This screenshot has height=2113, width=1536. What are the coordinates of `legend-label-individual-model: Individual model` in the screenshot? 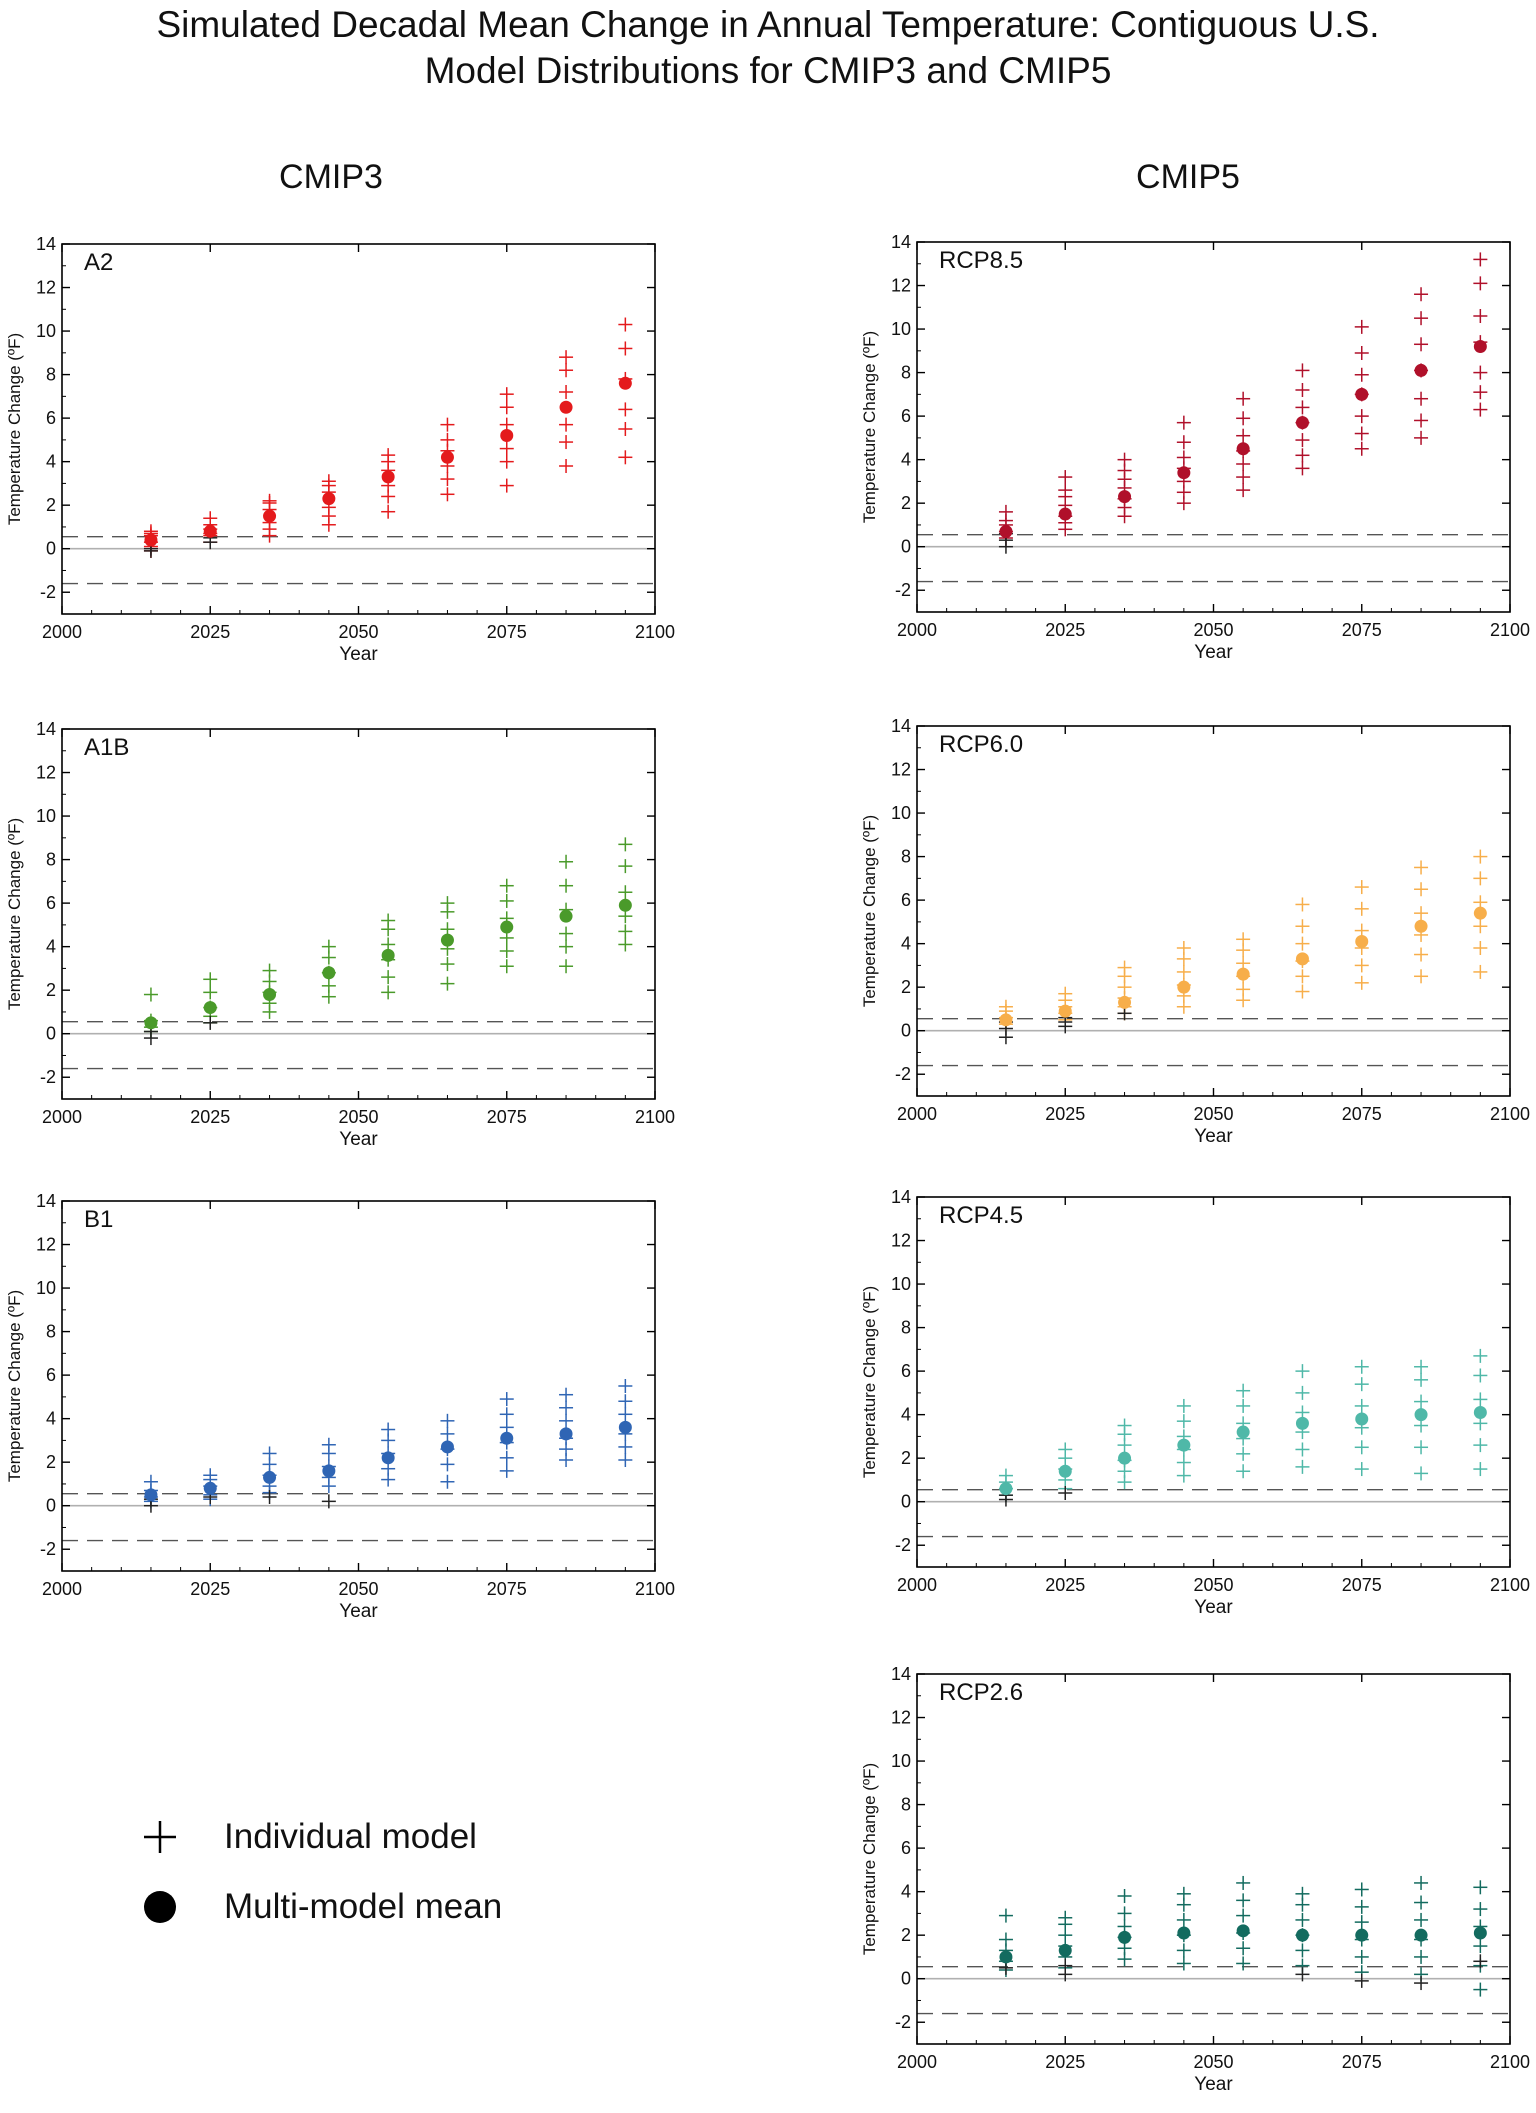 It's located at (350, 1836).